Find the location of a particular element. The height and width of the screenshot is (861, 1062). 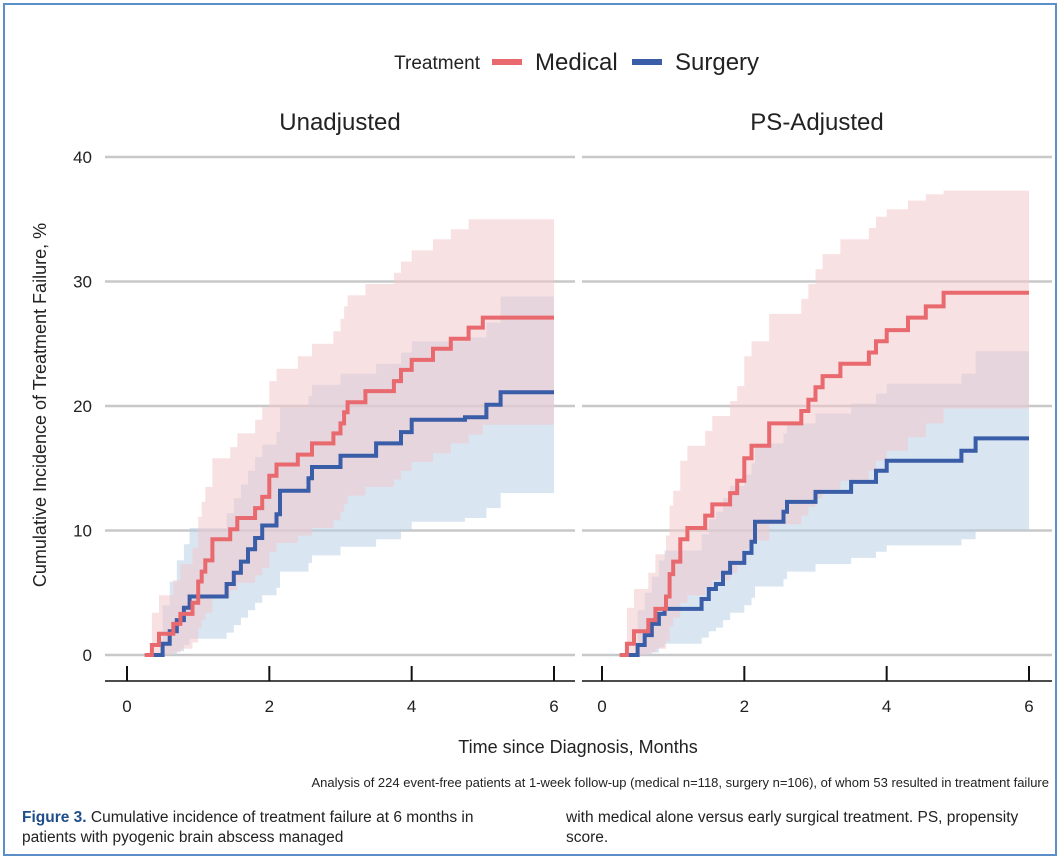

legend-label-medical: Medical is located at coordinates (576, 62).